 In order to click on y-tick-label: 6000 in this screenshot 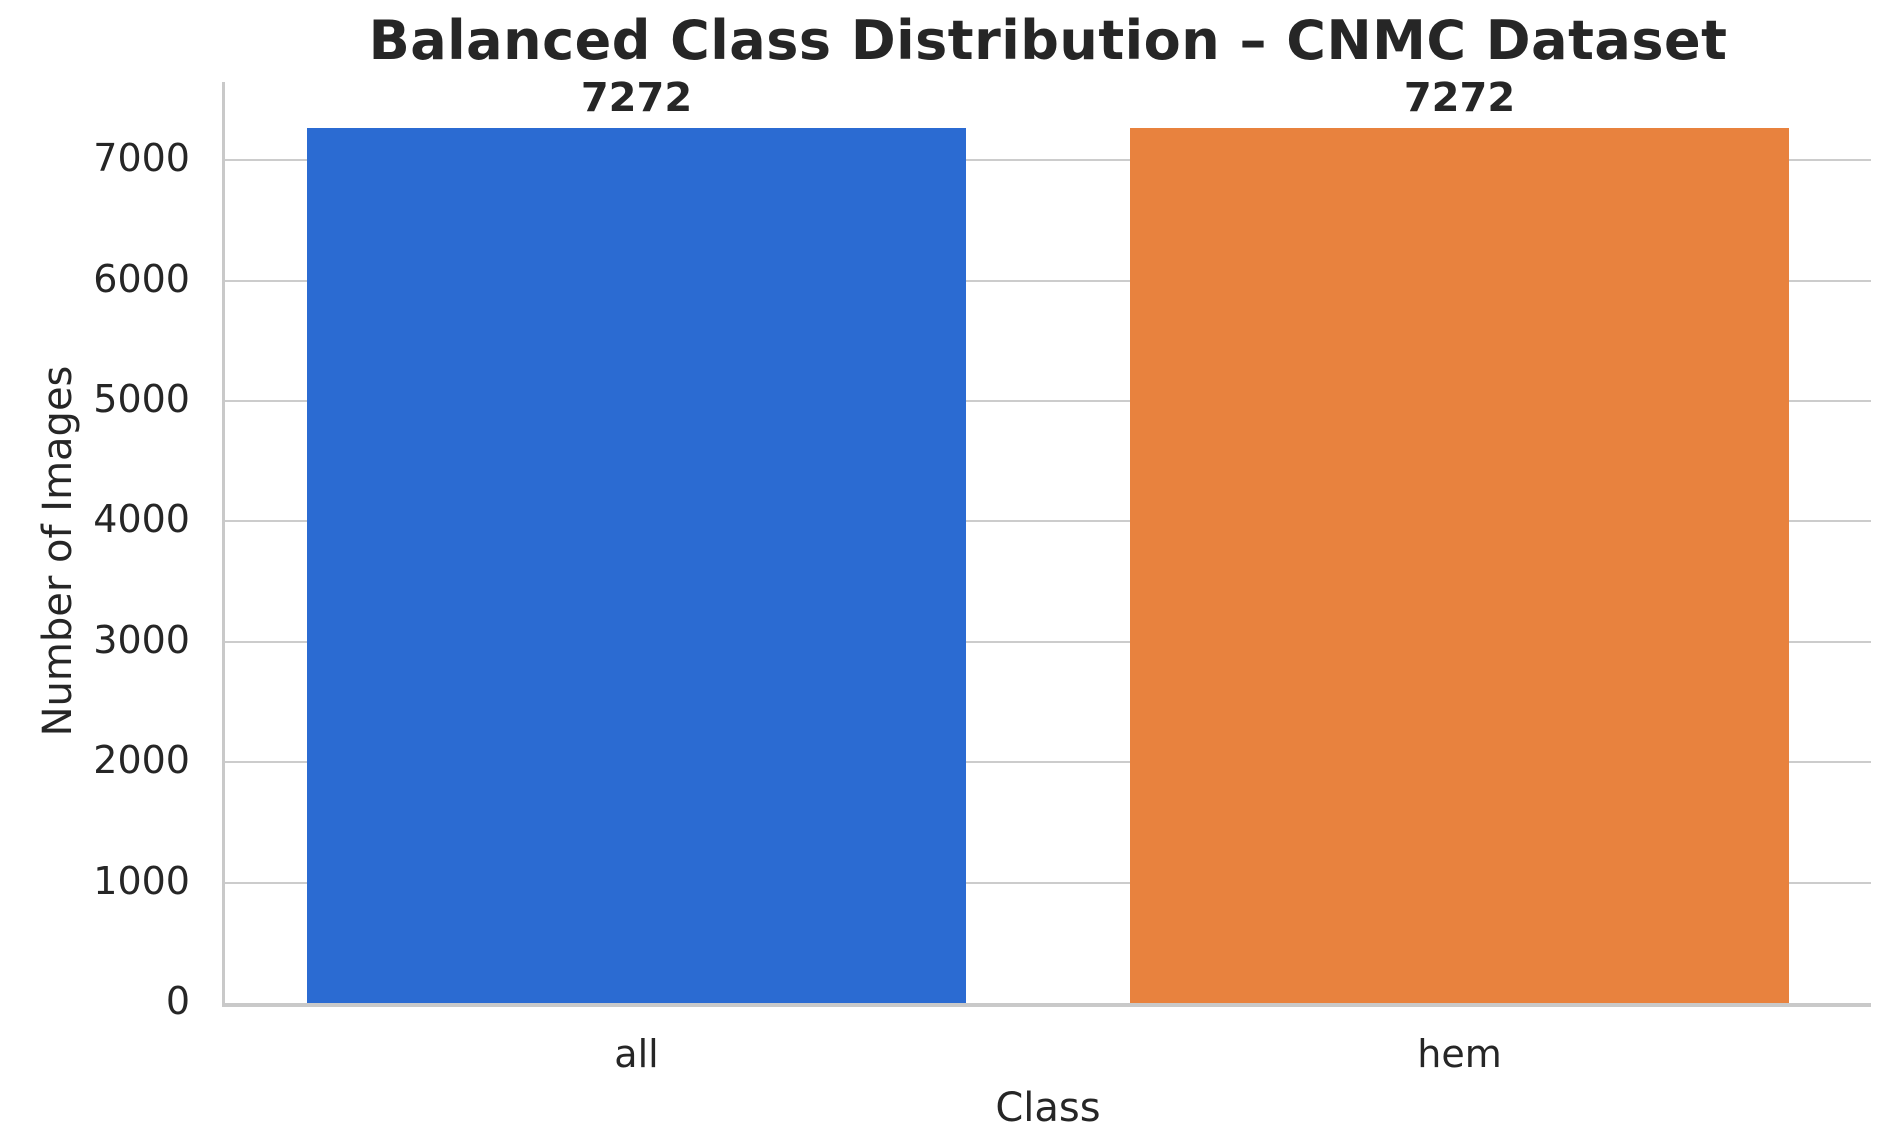, I will do `click(141, 278)`.